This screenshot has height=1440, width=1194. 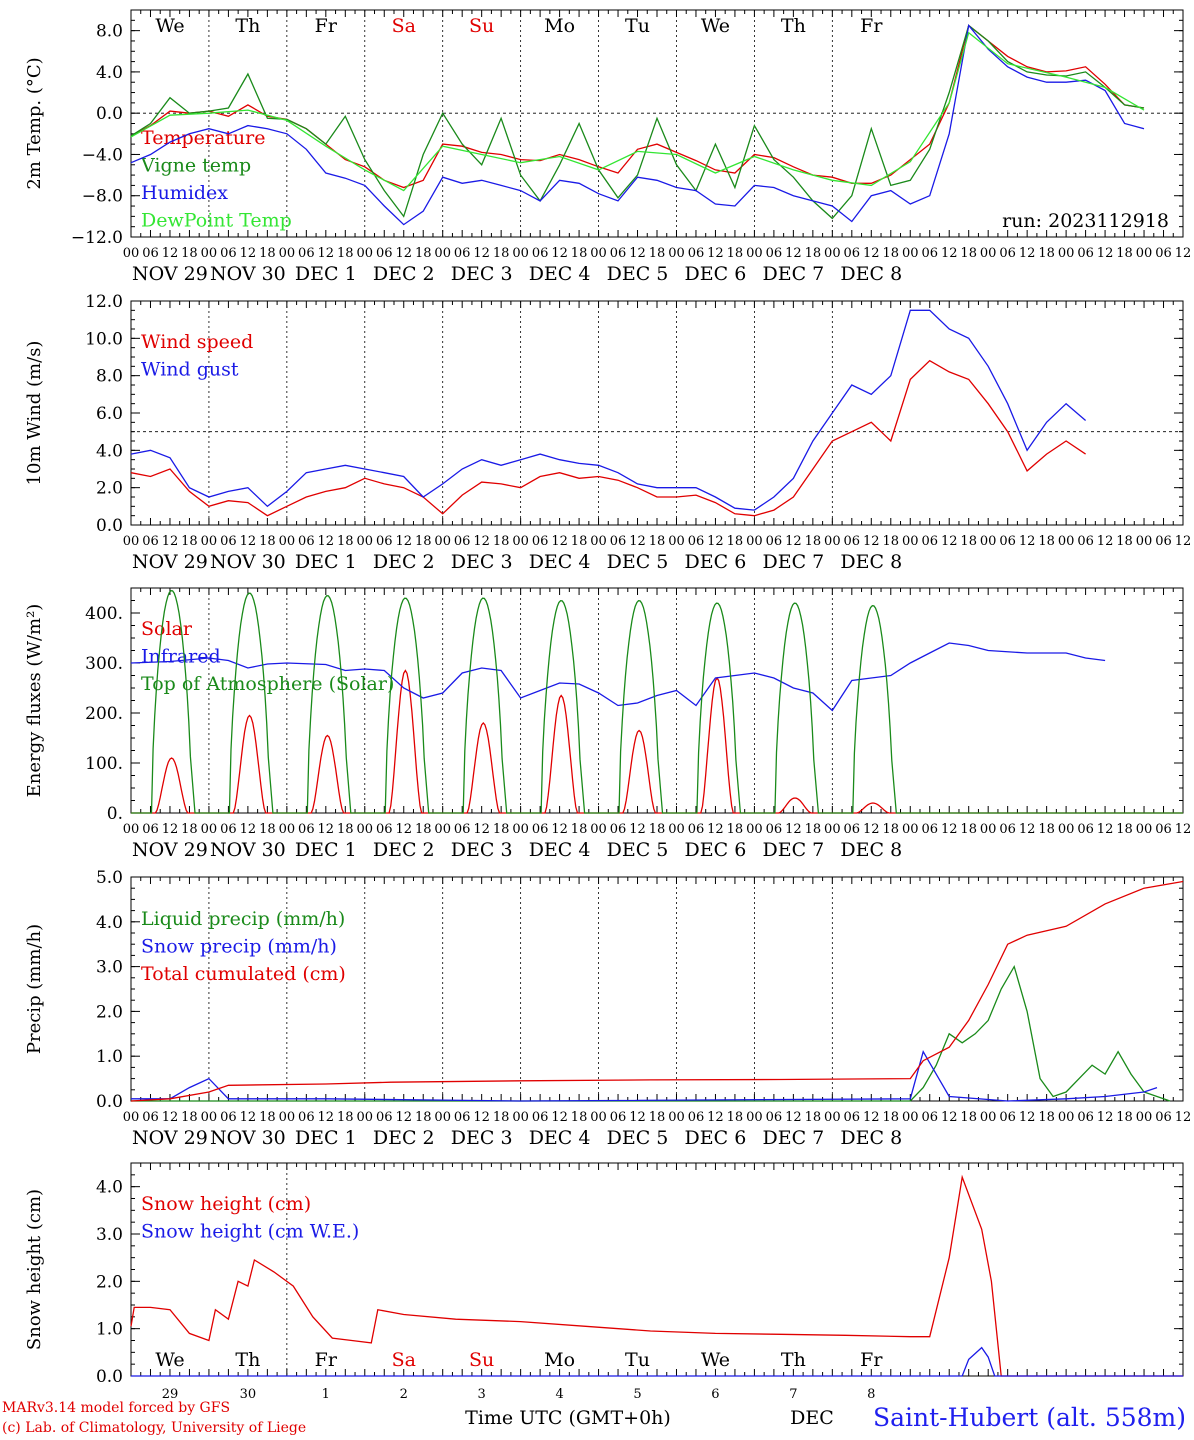 I want to click on date-label: DEC 3, so click(x=482, y=274).